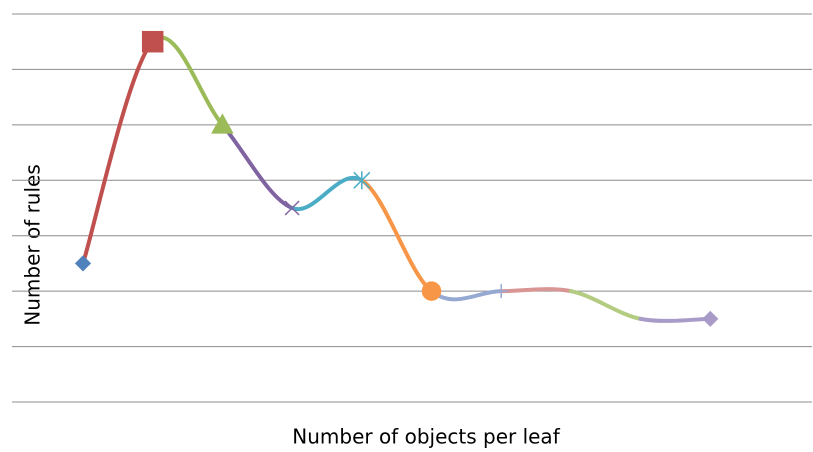 The width and height of the screenshot is (813, 452). What do you see at coordinates (33, 245) in the screenshot?
I see `y-axis-title: Number of rules` at bounding box center [33, 245].